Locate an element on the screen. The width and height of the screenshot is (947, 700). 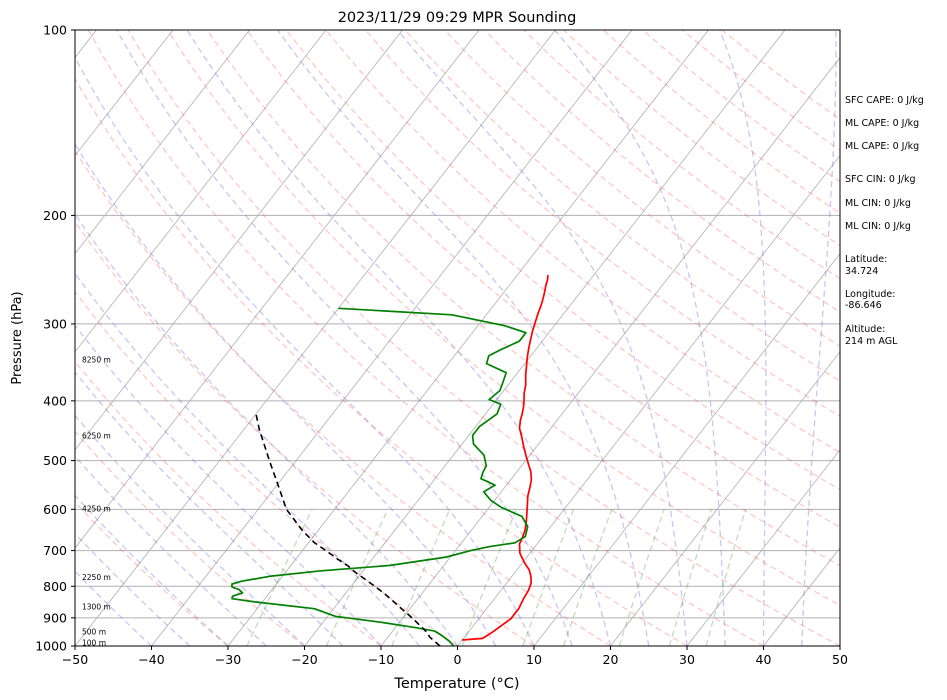
x-tick-label: 20 is located at coordinates (611, 659).